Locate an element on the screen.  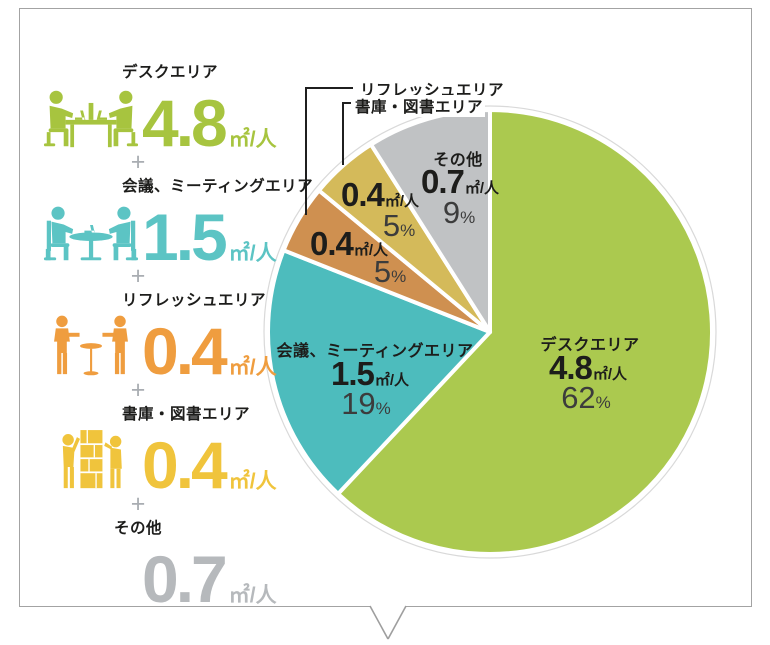
legend-label: 会議、ミーティングエリア is located at coordinates (218, 186).